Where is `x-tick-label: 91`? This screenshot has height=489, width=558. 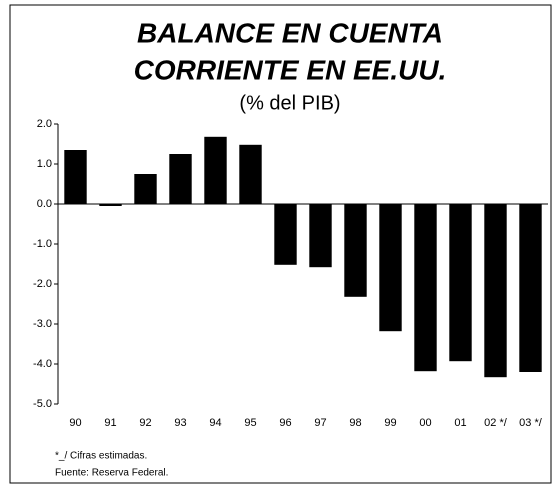
x-tick-label: 91 is located at coordinates (110, 423).